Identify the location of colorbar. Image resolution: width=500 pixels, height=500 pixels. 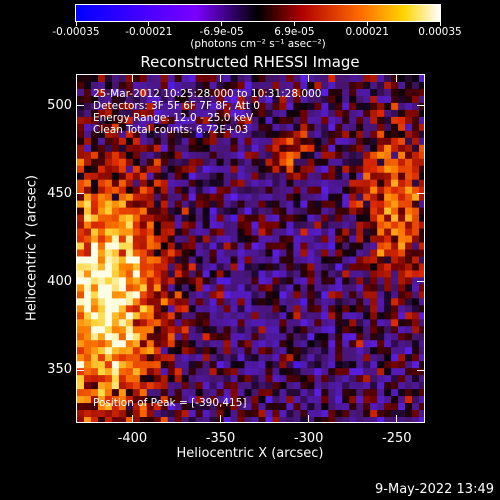
(258, 13).